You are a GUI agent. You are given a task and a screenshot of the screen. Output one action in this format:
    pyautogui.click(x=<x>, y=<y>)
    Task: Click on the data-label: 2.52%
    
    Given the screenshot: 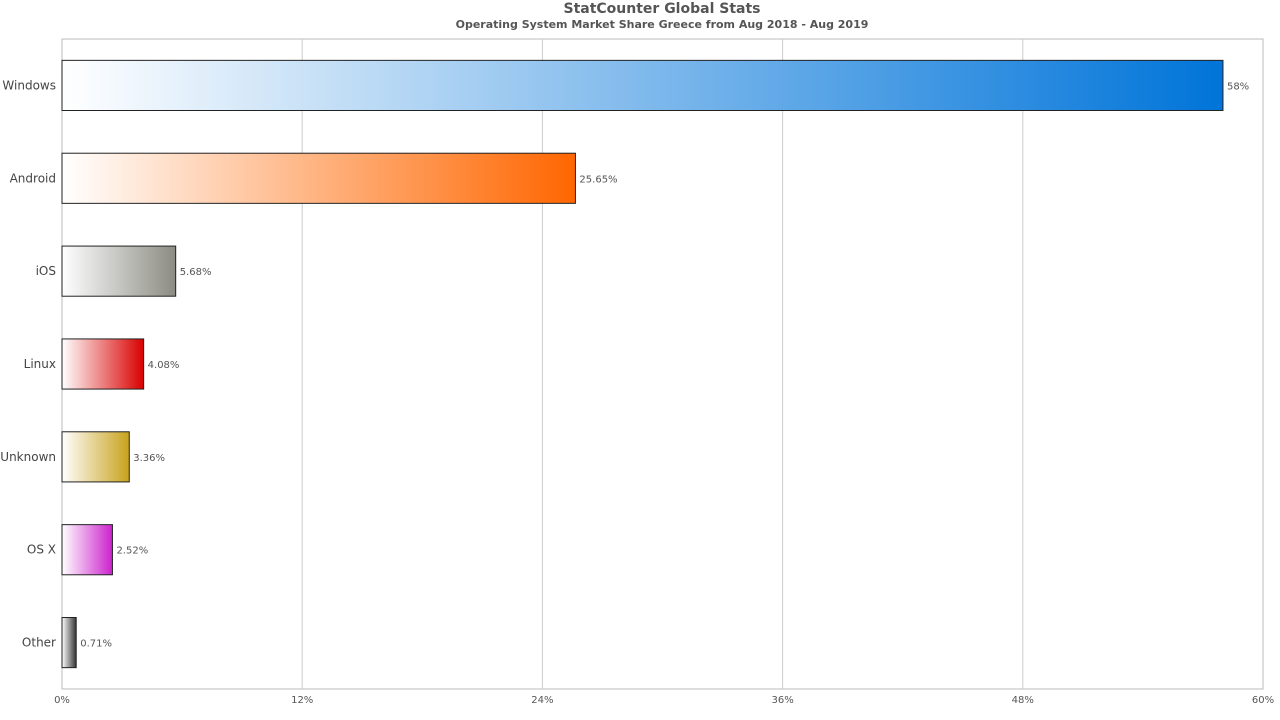 What is the action you would take?
    pyautogui.click(x=132, y=551)
    